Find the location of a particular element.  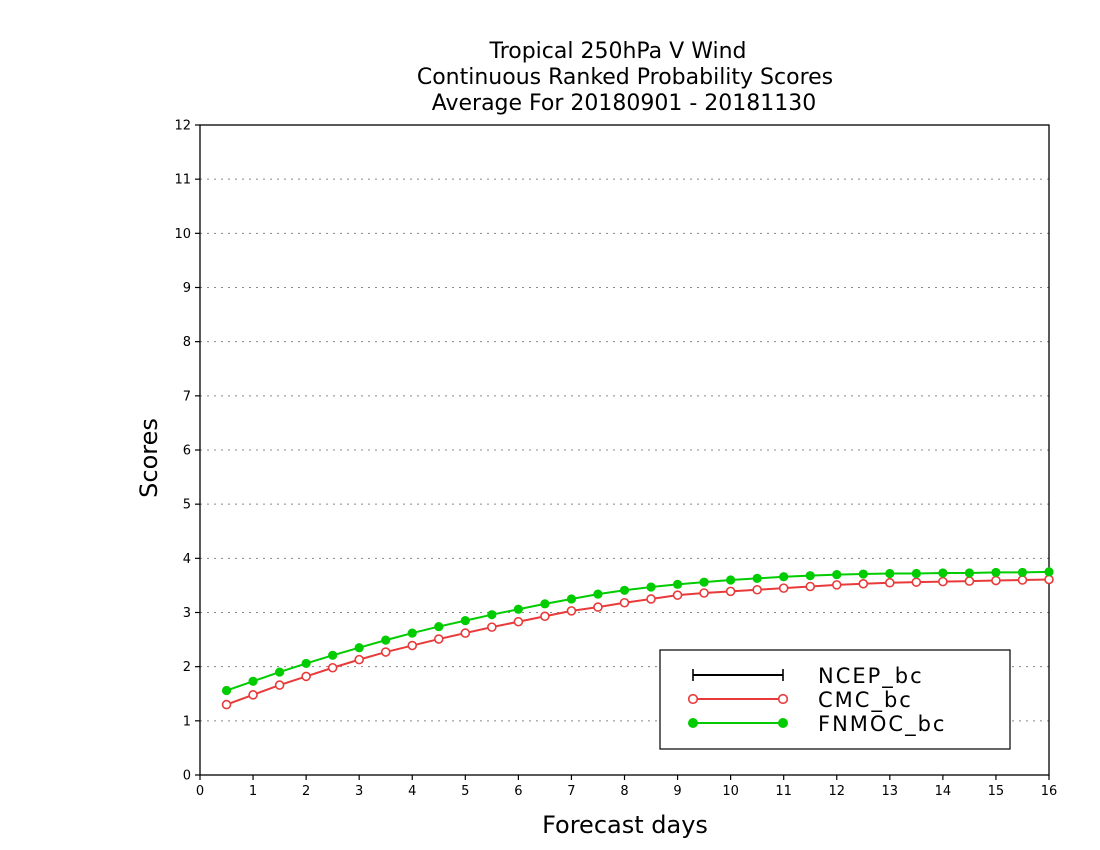

x-tick-label: 0 is located at coordinates (200, 791).